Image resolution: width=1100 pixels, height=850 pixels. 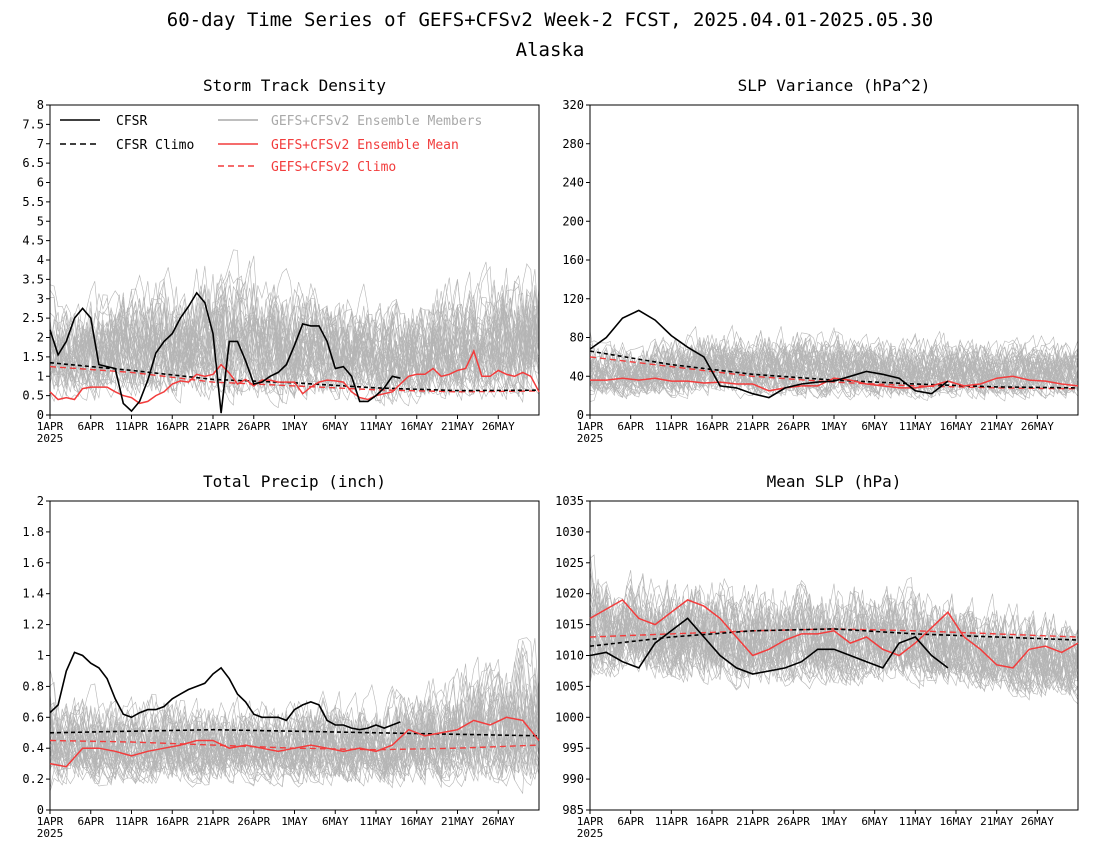 I want to click on panel-title-slp-variance: SLP Variance (hPa^2), so click(x=834, y=85).